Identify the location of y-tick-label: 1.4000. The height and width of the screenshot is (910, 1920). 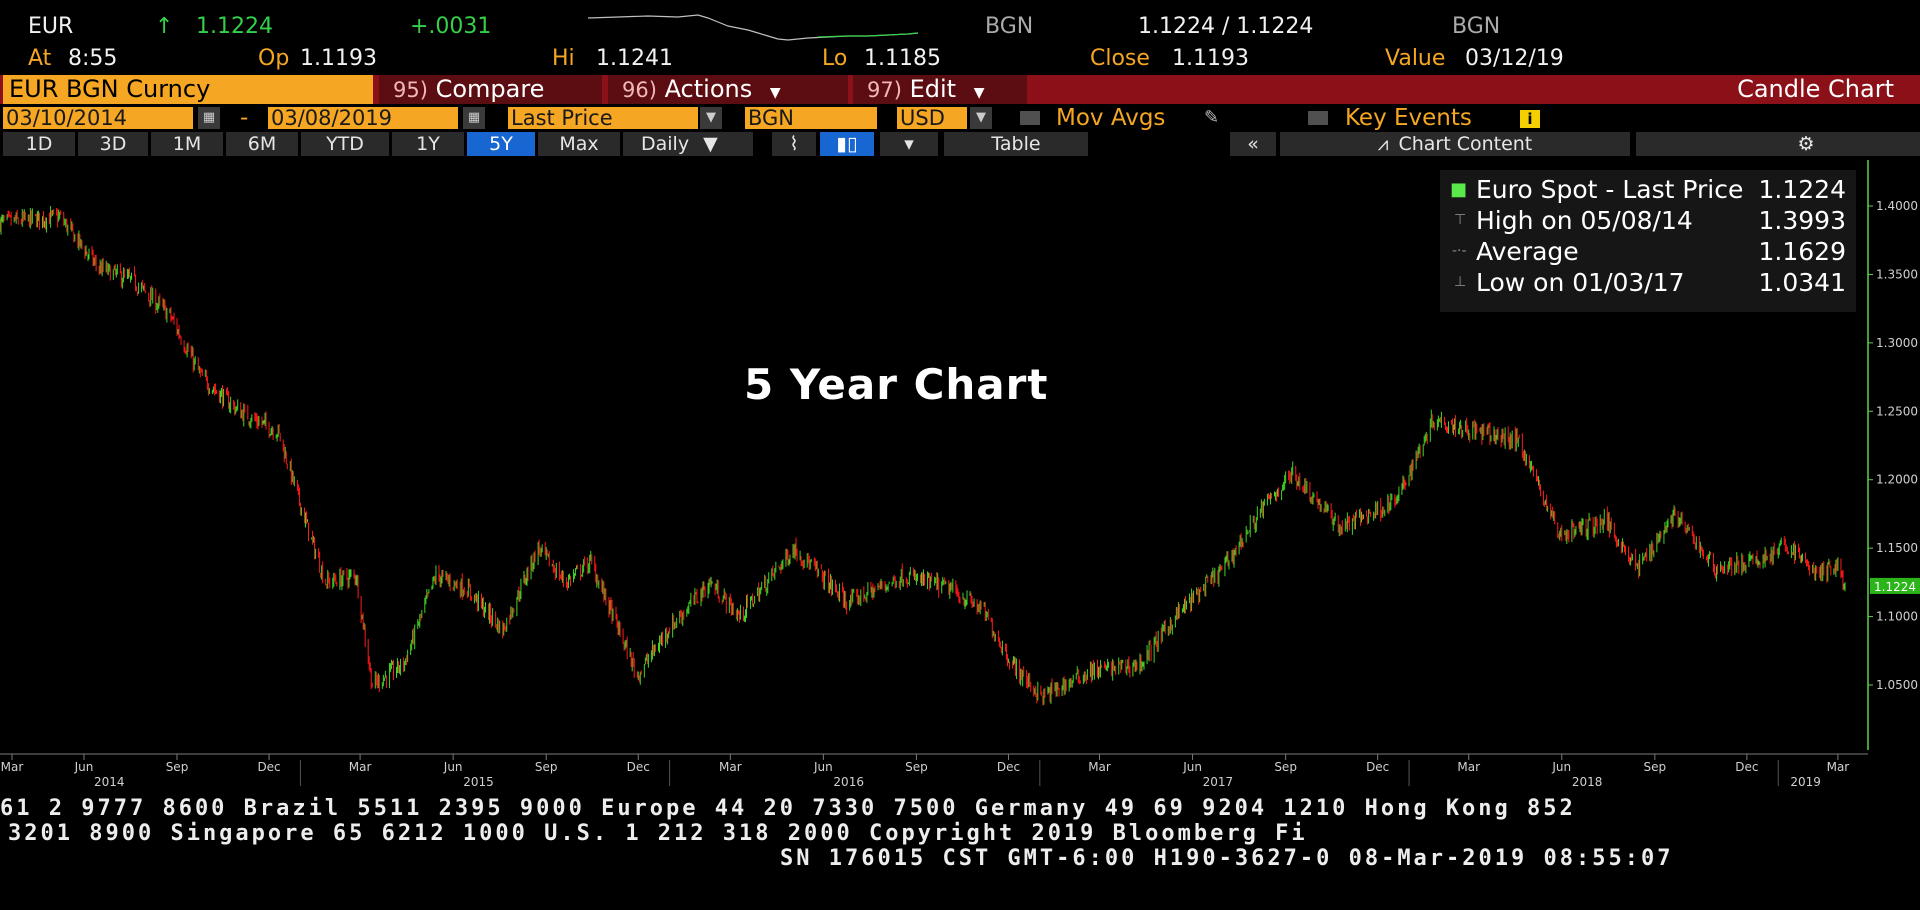
(1897, 206).